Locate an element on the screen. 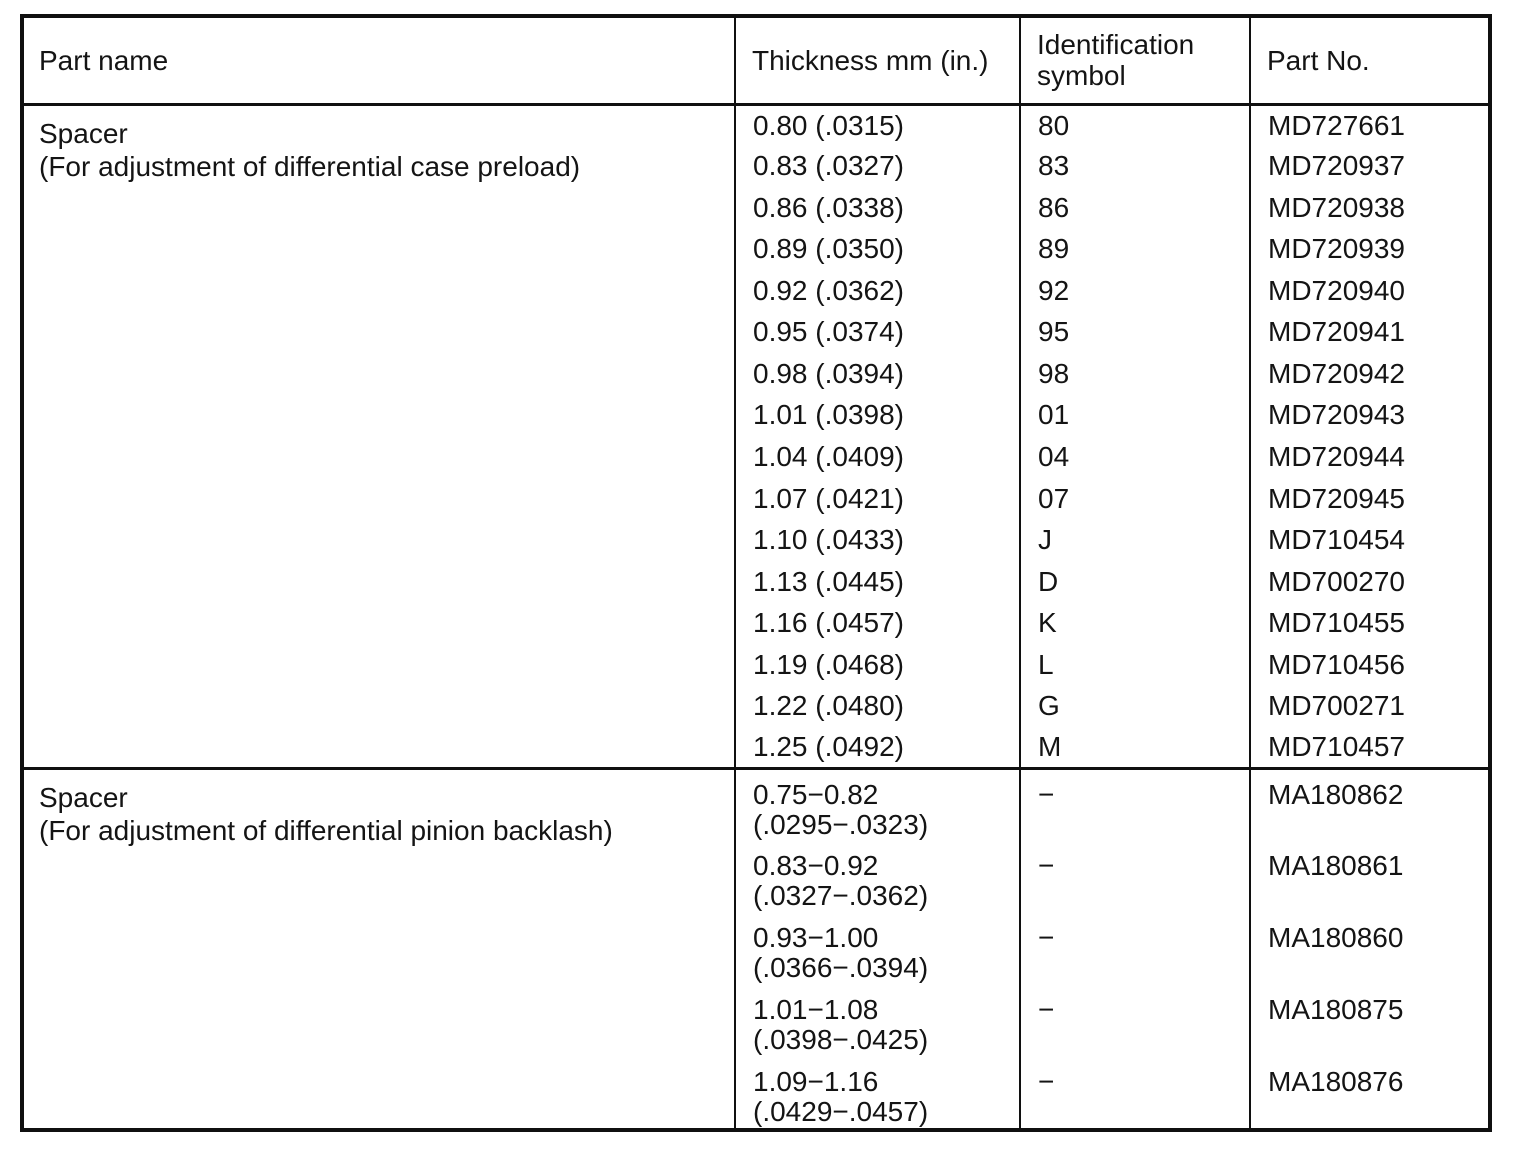 The height and width of the screenshot is (1150, 1520). part-no-cell: MA180861 is located at coordinates (1369, 877).